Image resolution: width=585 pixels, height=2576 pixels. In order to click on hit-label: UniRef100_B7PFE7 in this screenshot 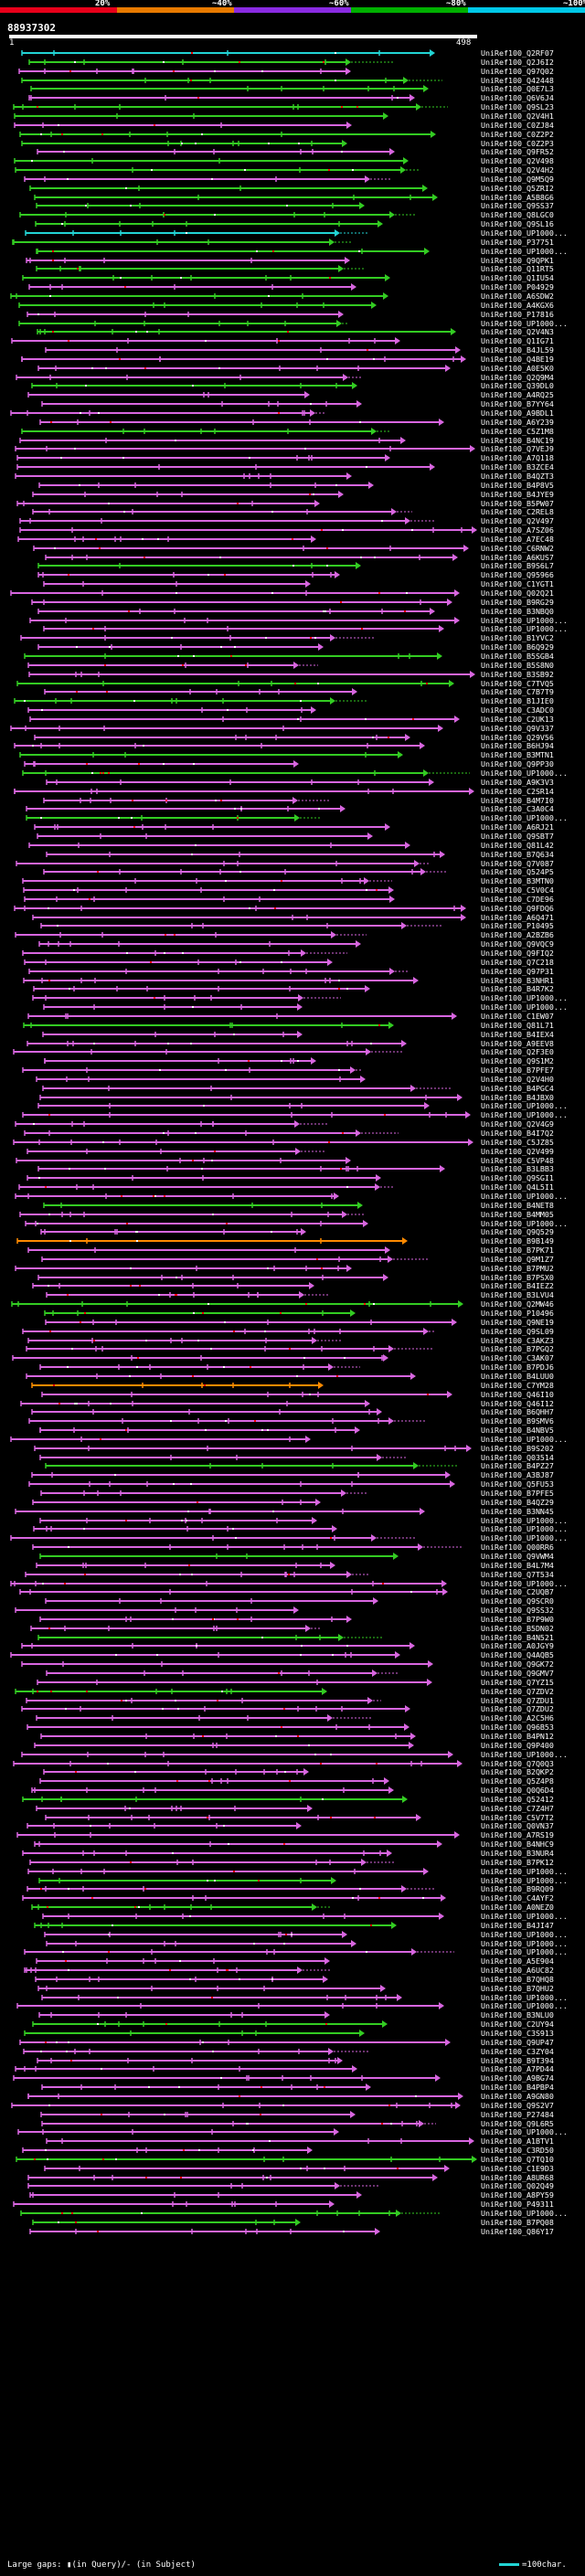, I will do `click(517, 1070)`.